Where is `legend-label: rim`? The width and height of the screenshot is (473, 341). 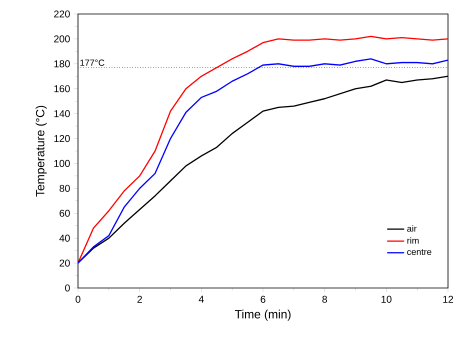 legend-label: rim is located at coordinates (413, 240).